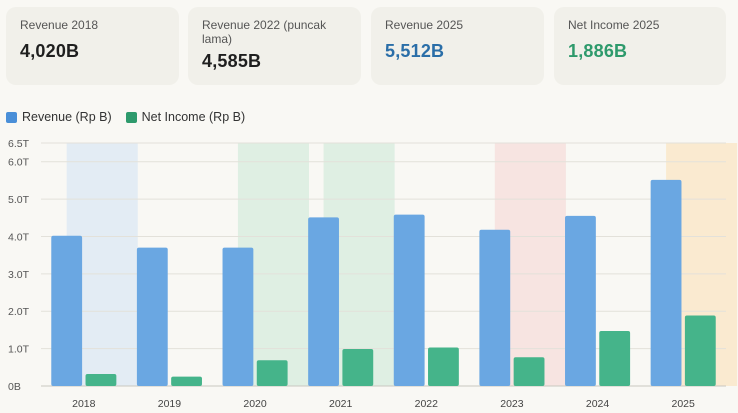 The image size is (738, 413). What do you see at coordinates (19, 275) in the screenshot?
I see `y-tick-label: 3.0T` at bounding box center [19, 275].